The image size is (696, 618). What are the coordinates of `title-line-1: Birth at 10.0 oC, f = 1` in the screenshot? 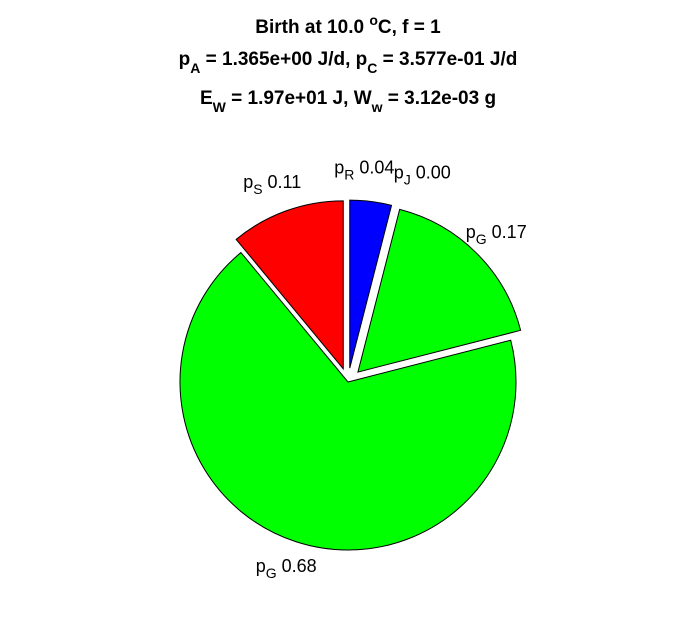 It's located at (348, 25).